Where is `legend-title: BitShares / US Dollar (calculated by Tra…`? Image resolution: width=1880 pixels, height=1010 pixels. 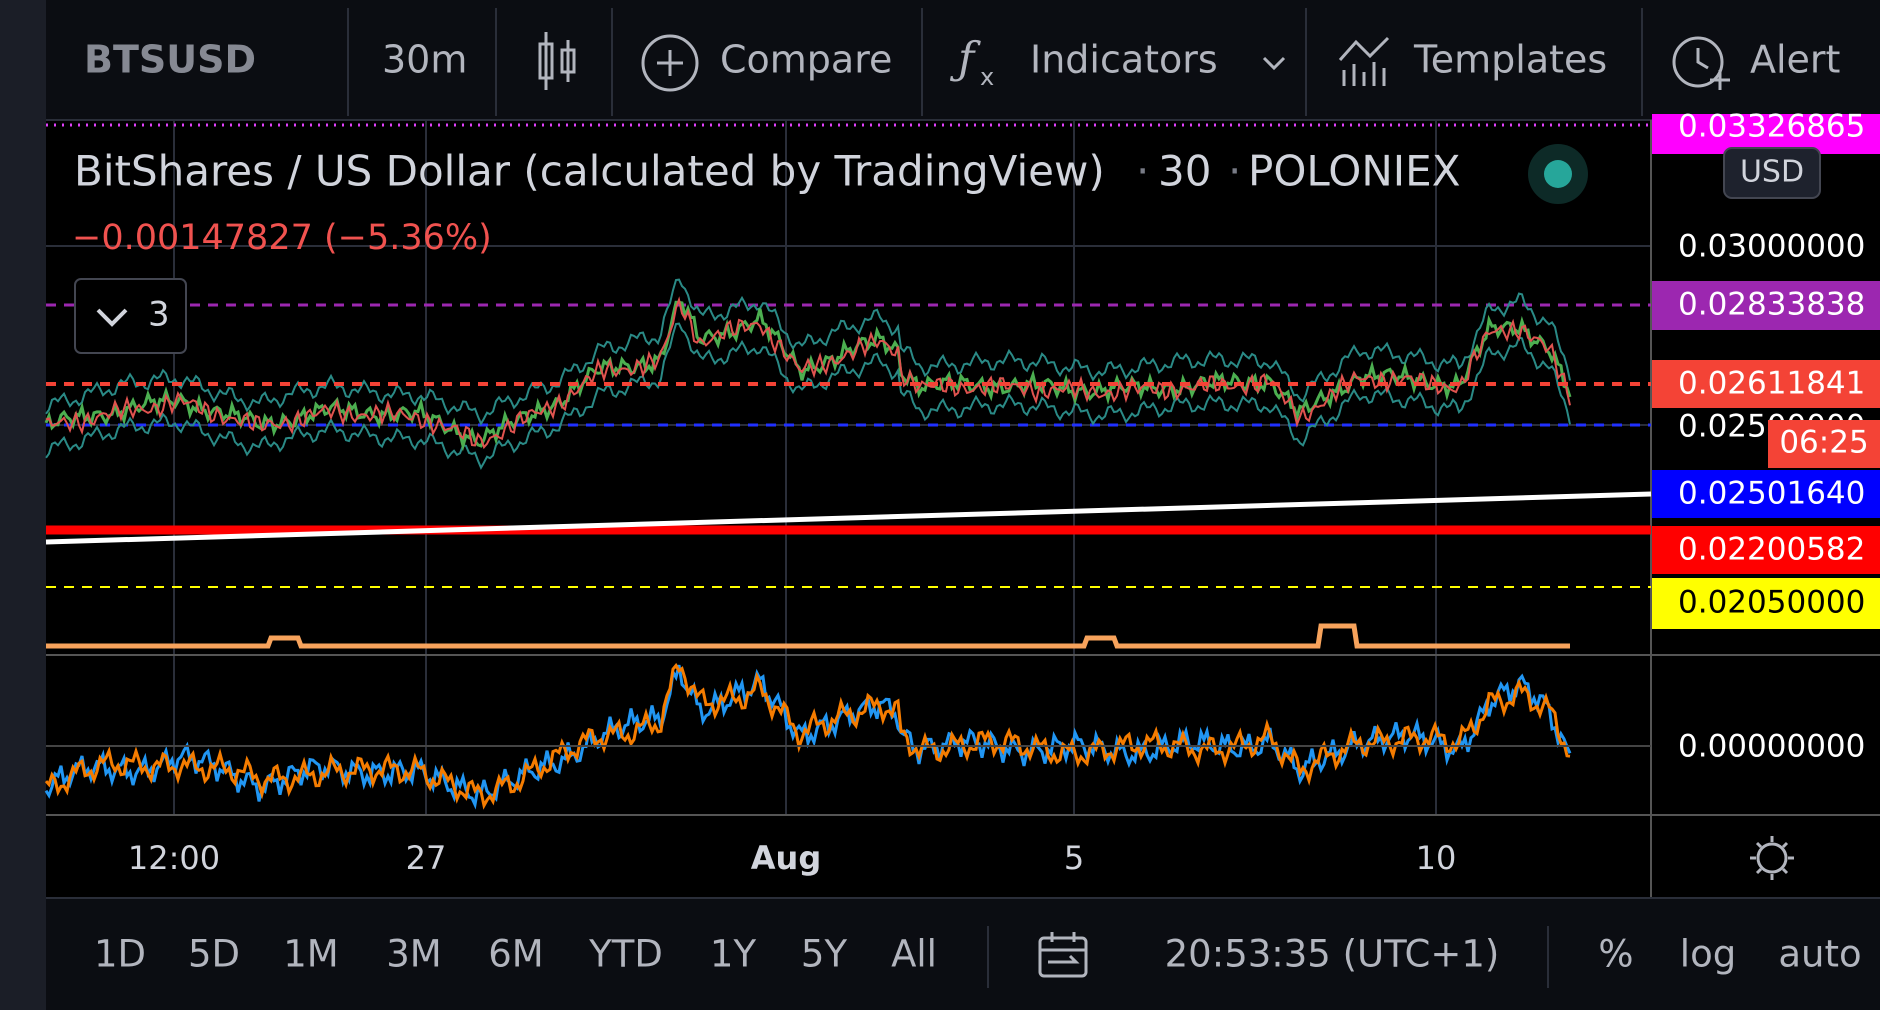 legend-title: BitShares / US Dollar (calculated by Tra… is located at coordinates (589, 171).